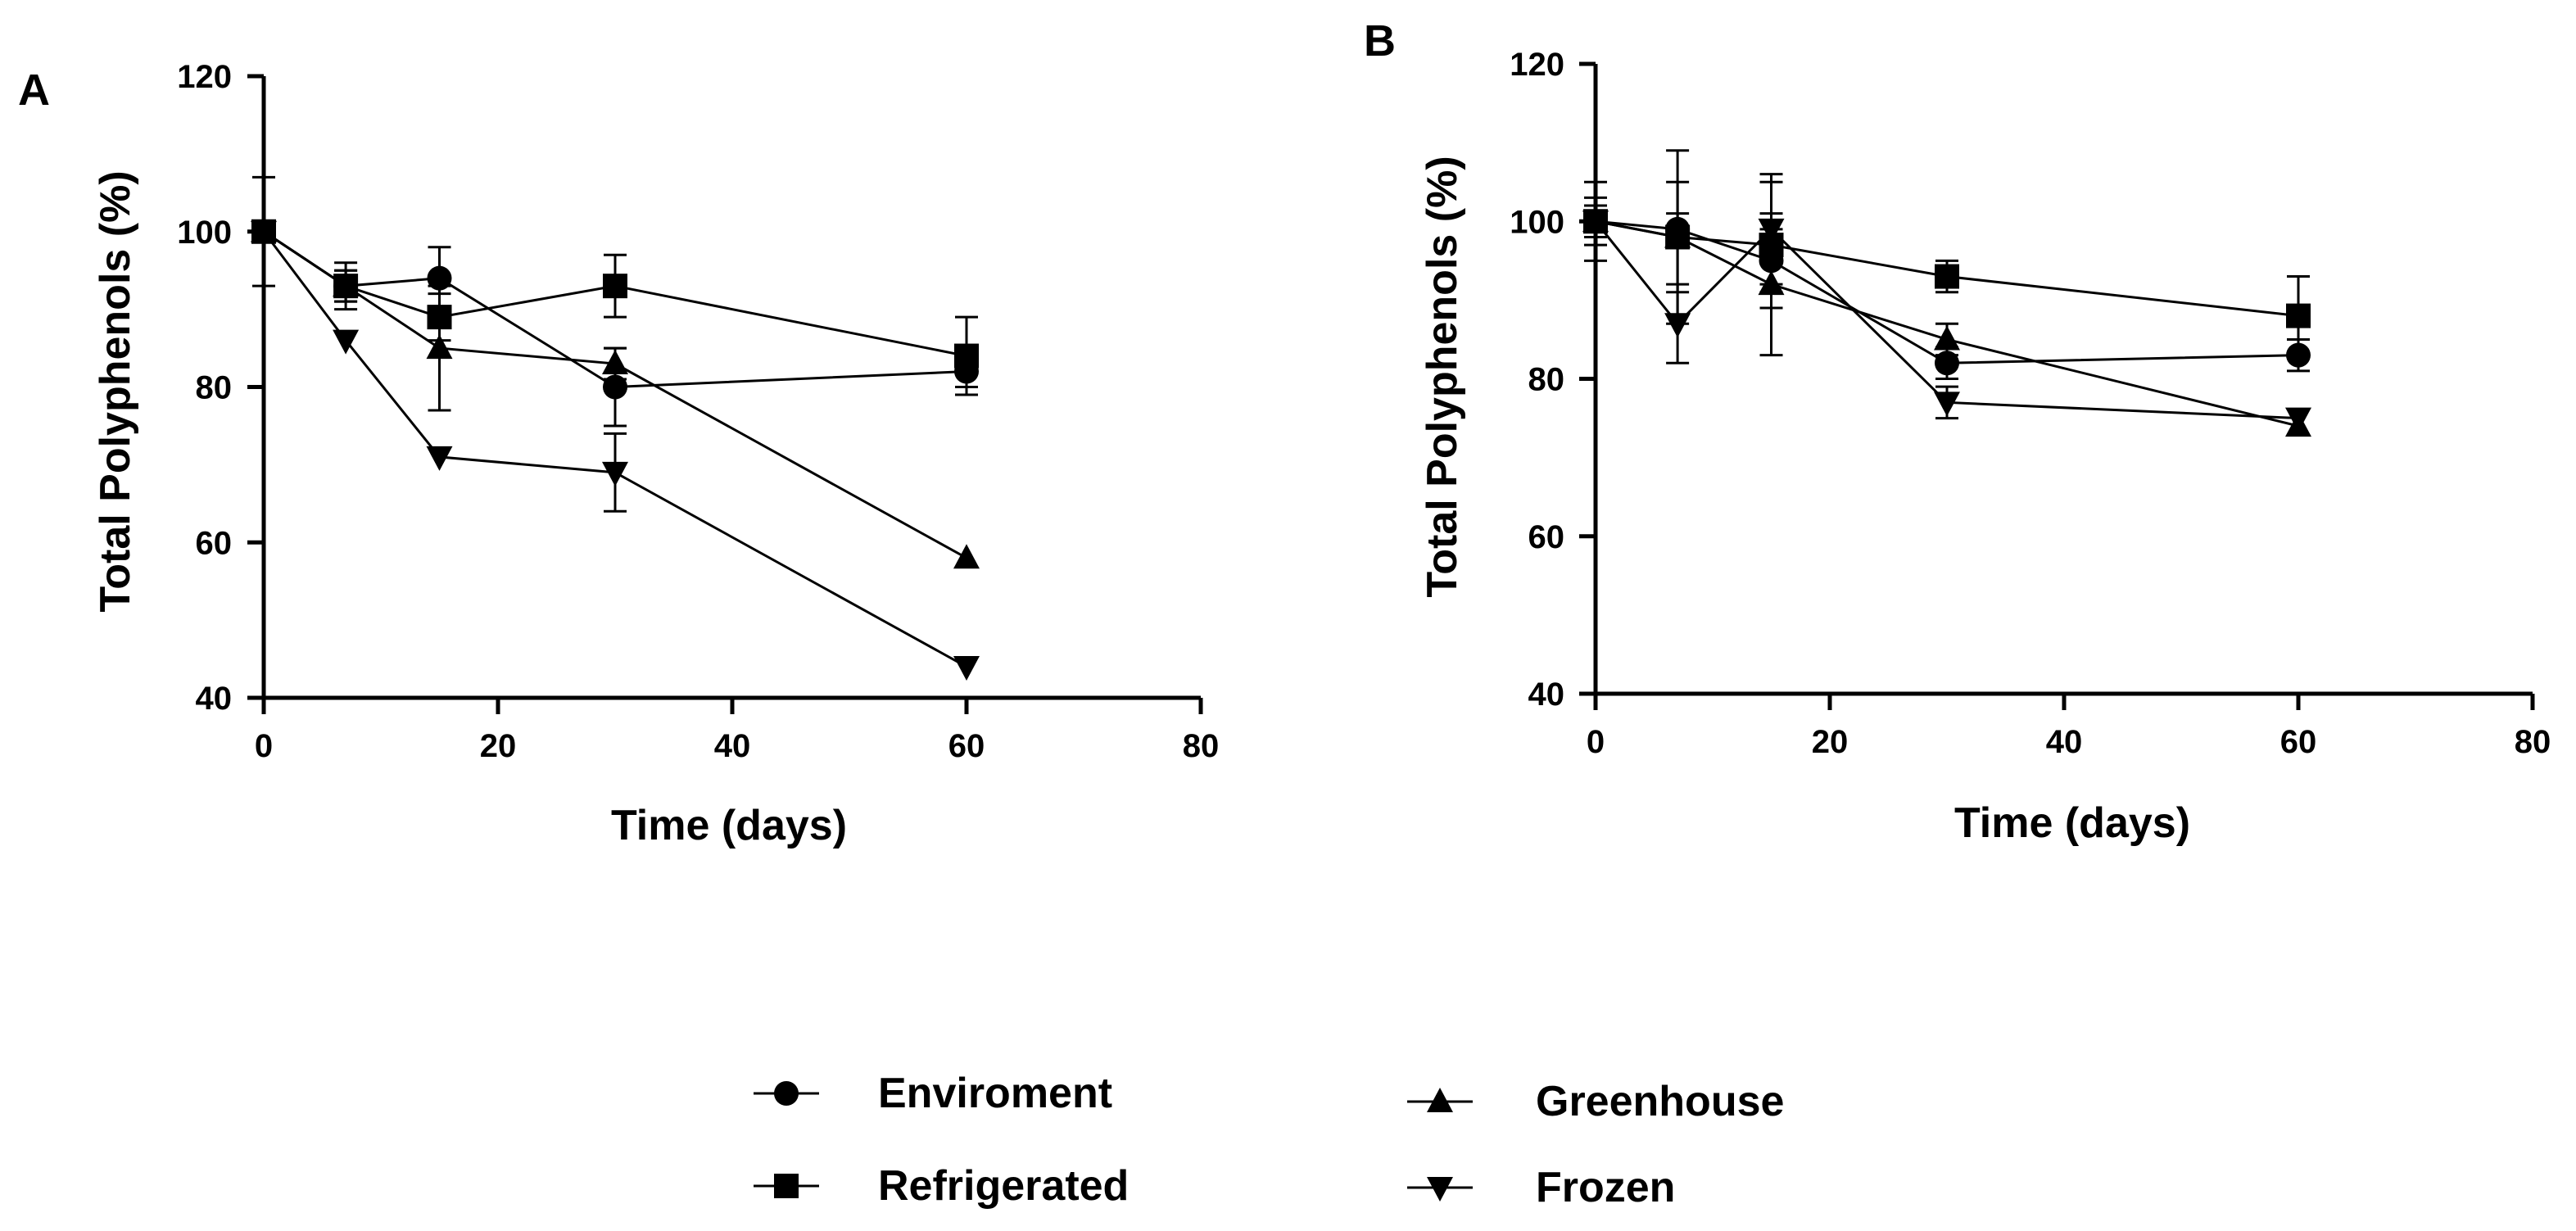  Describe the element at coordinates (214, 699) in the screenshot. I see `y-tick-label-a: 40` at that location.